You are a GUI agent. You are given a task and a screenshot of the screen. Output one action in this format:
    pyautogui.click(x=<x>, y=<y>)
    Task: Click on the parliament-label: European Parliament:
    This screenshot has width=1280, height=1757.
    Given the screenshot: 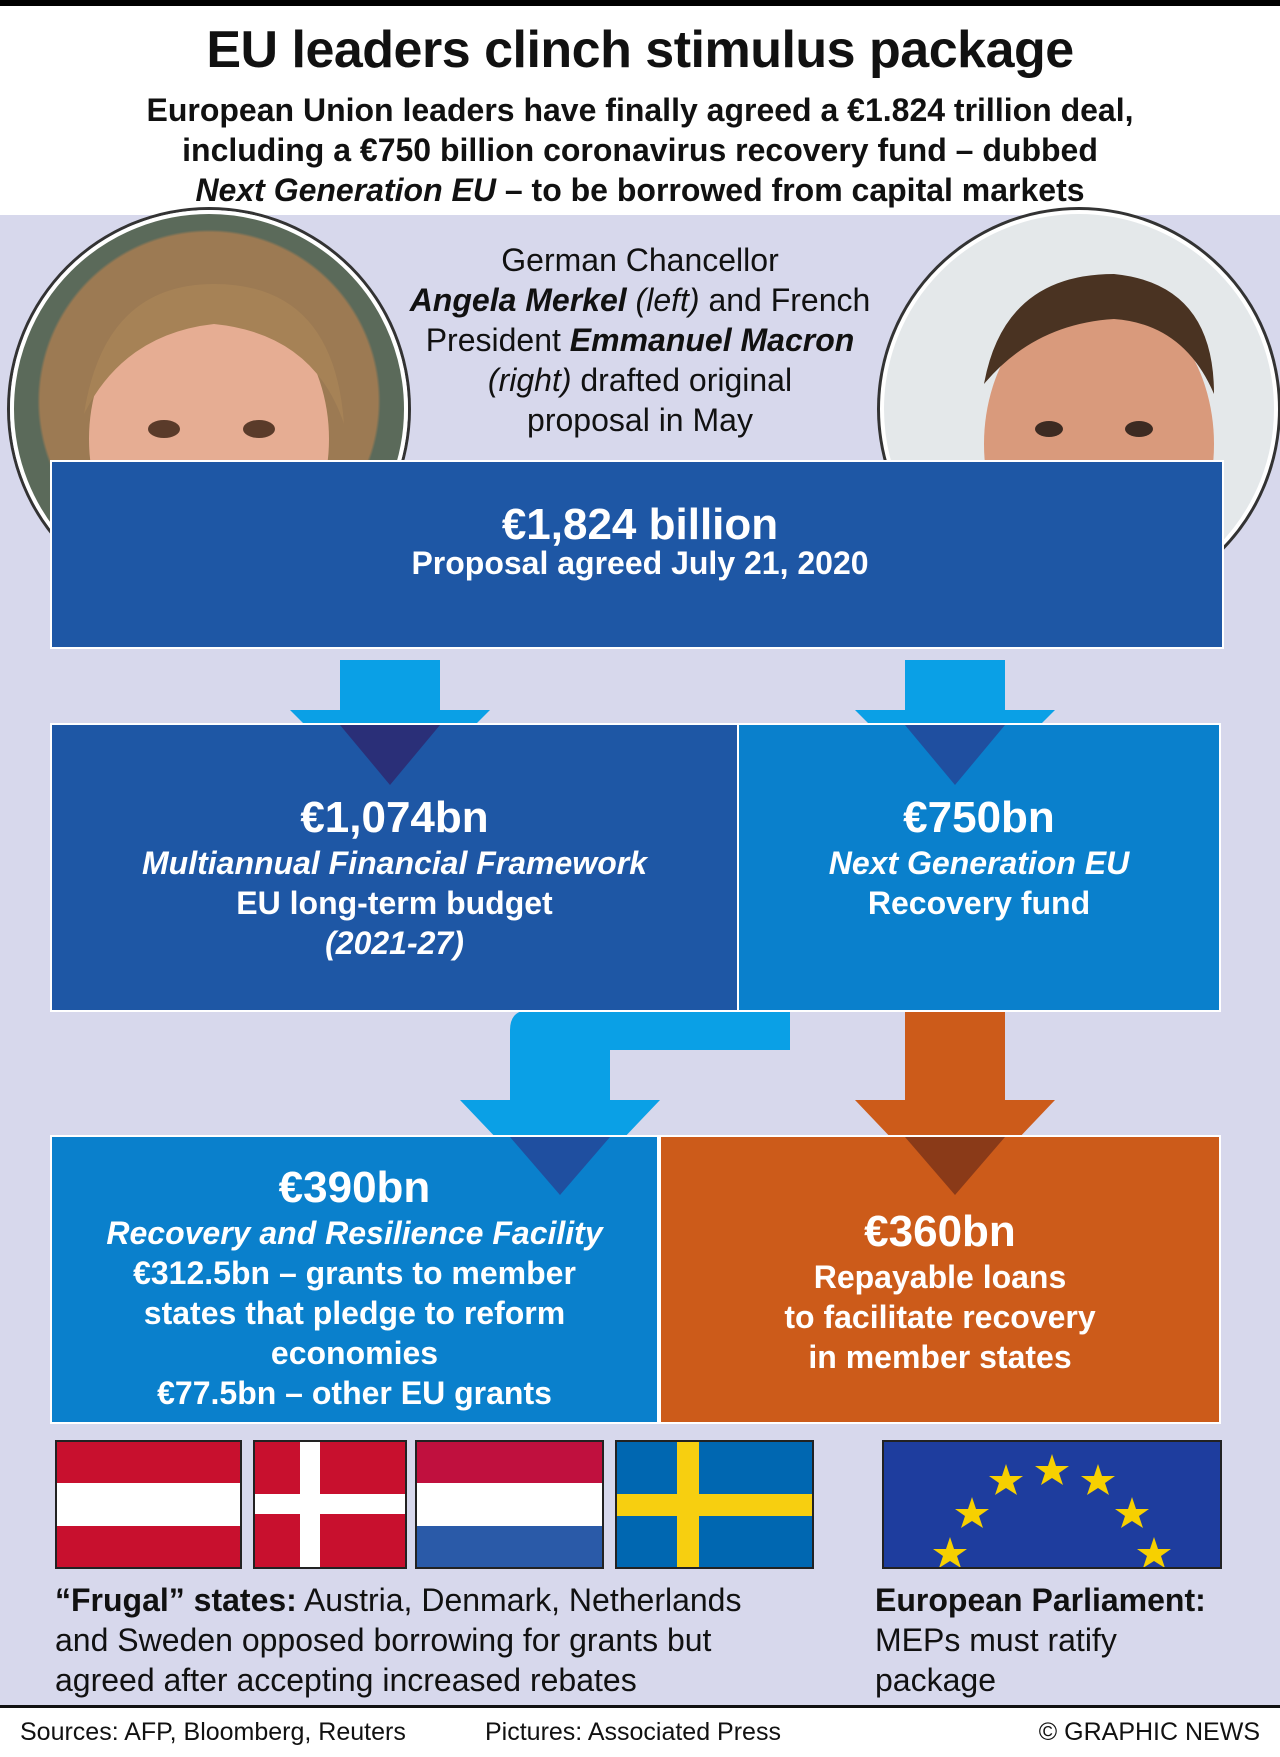 What is the action you would take?
    pyautogui.click(x=1040, y=1600)
    